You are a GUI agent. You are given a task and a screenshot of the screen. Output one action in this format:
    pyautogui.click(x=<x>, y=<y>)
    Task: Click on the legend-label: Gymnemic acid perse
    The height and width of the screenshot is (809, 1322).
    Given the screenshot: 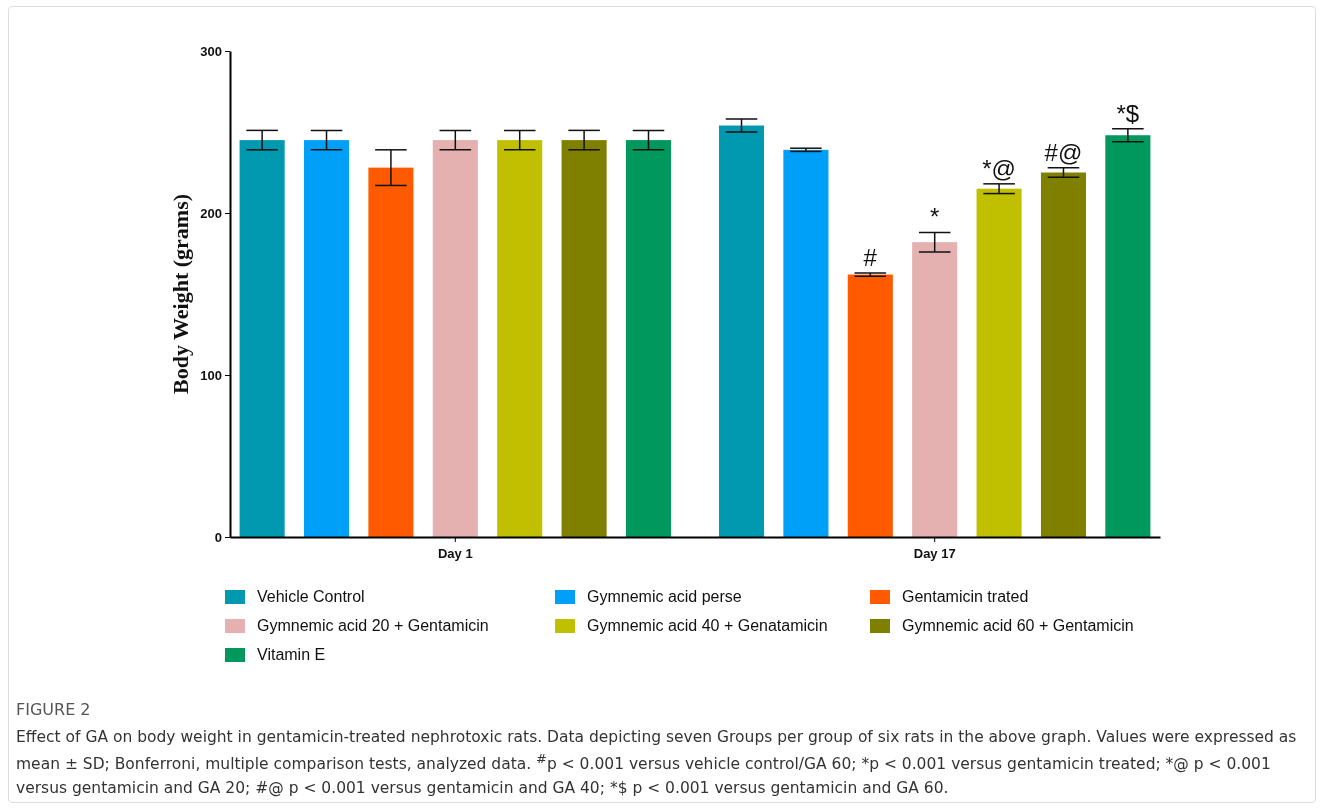 What is the action you would take?
    pyautogui.click(x=664, y=596)
    